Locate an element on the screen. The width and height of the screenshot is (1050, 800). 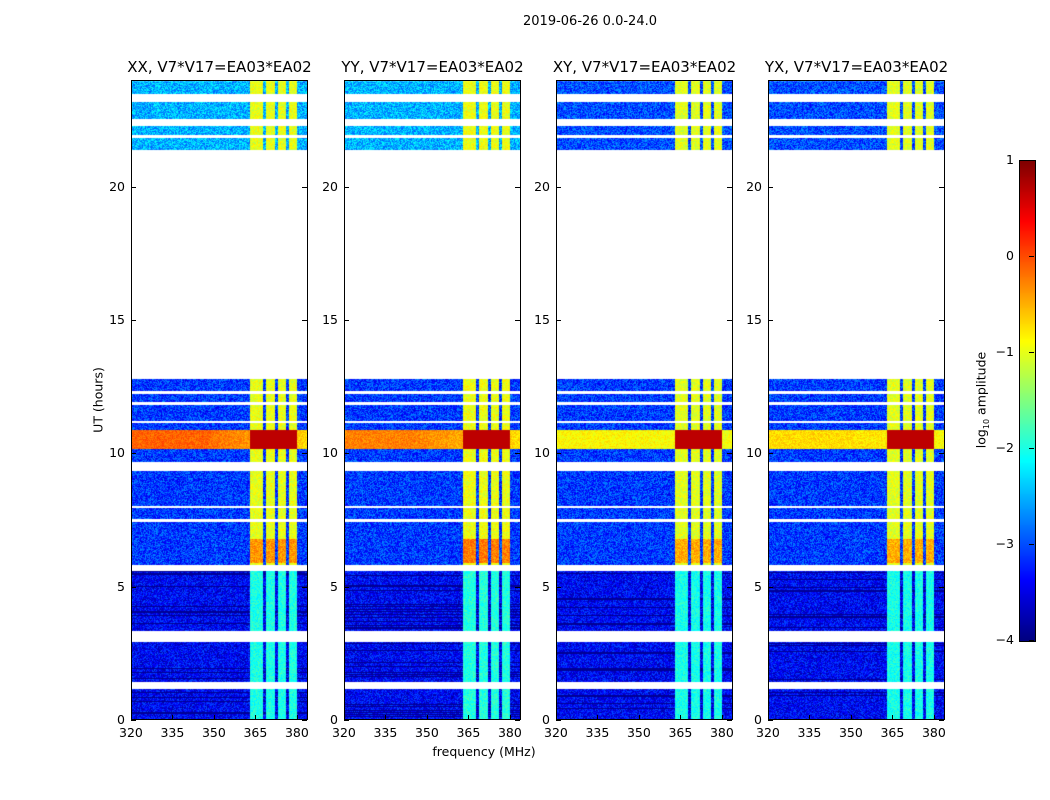
y-axis-label: UT (hours) is located at coordinates (98, 400).